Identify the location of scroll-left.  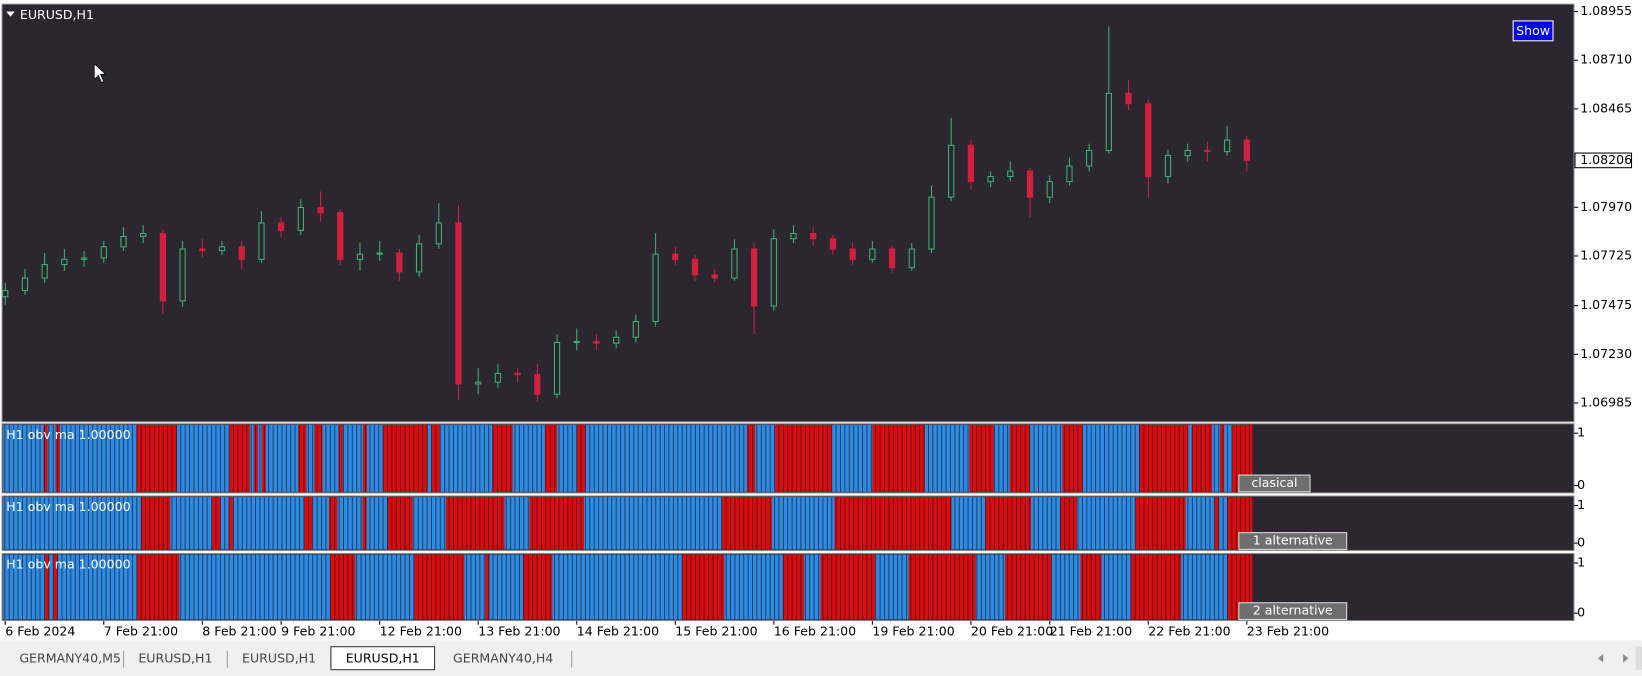
(1601, 658).